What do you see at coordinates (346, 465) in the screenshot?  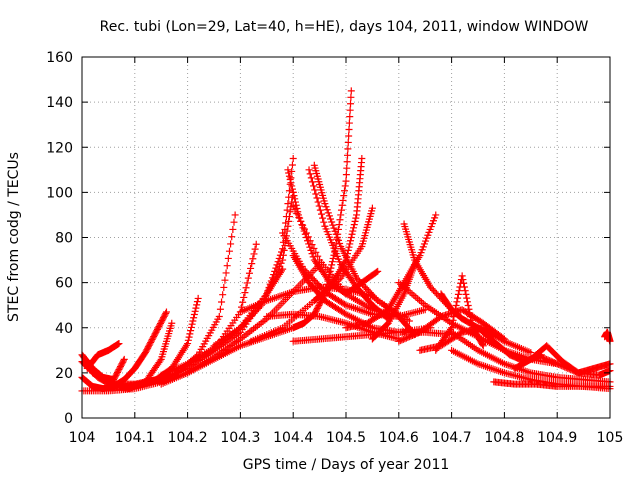 I see `x-axis-label: GPS time / Days of year 2011` at bounding box center [346, 465].